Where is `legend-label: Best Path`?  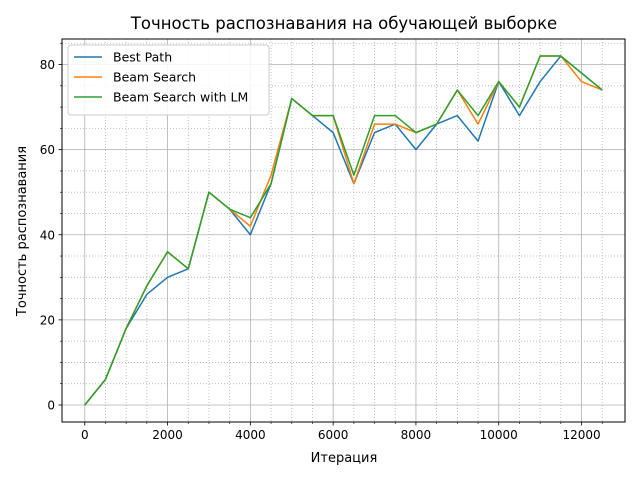
legend-label: Best Path is located at coordinates (142, 57).